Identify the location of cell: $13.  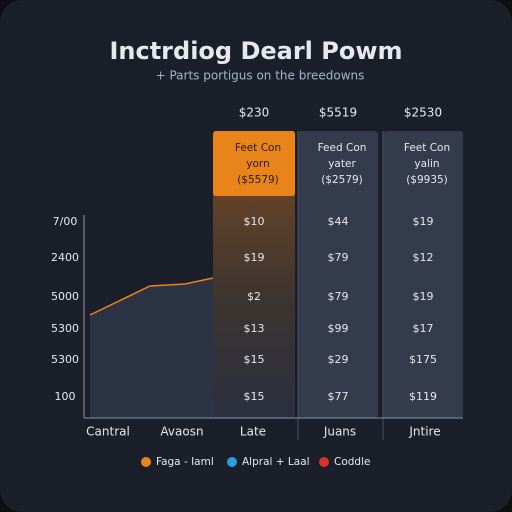
(254, 328).